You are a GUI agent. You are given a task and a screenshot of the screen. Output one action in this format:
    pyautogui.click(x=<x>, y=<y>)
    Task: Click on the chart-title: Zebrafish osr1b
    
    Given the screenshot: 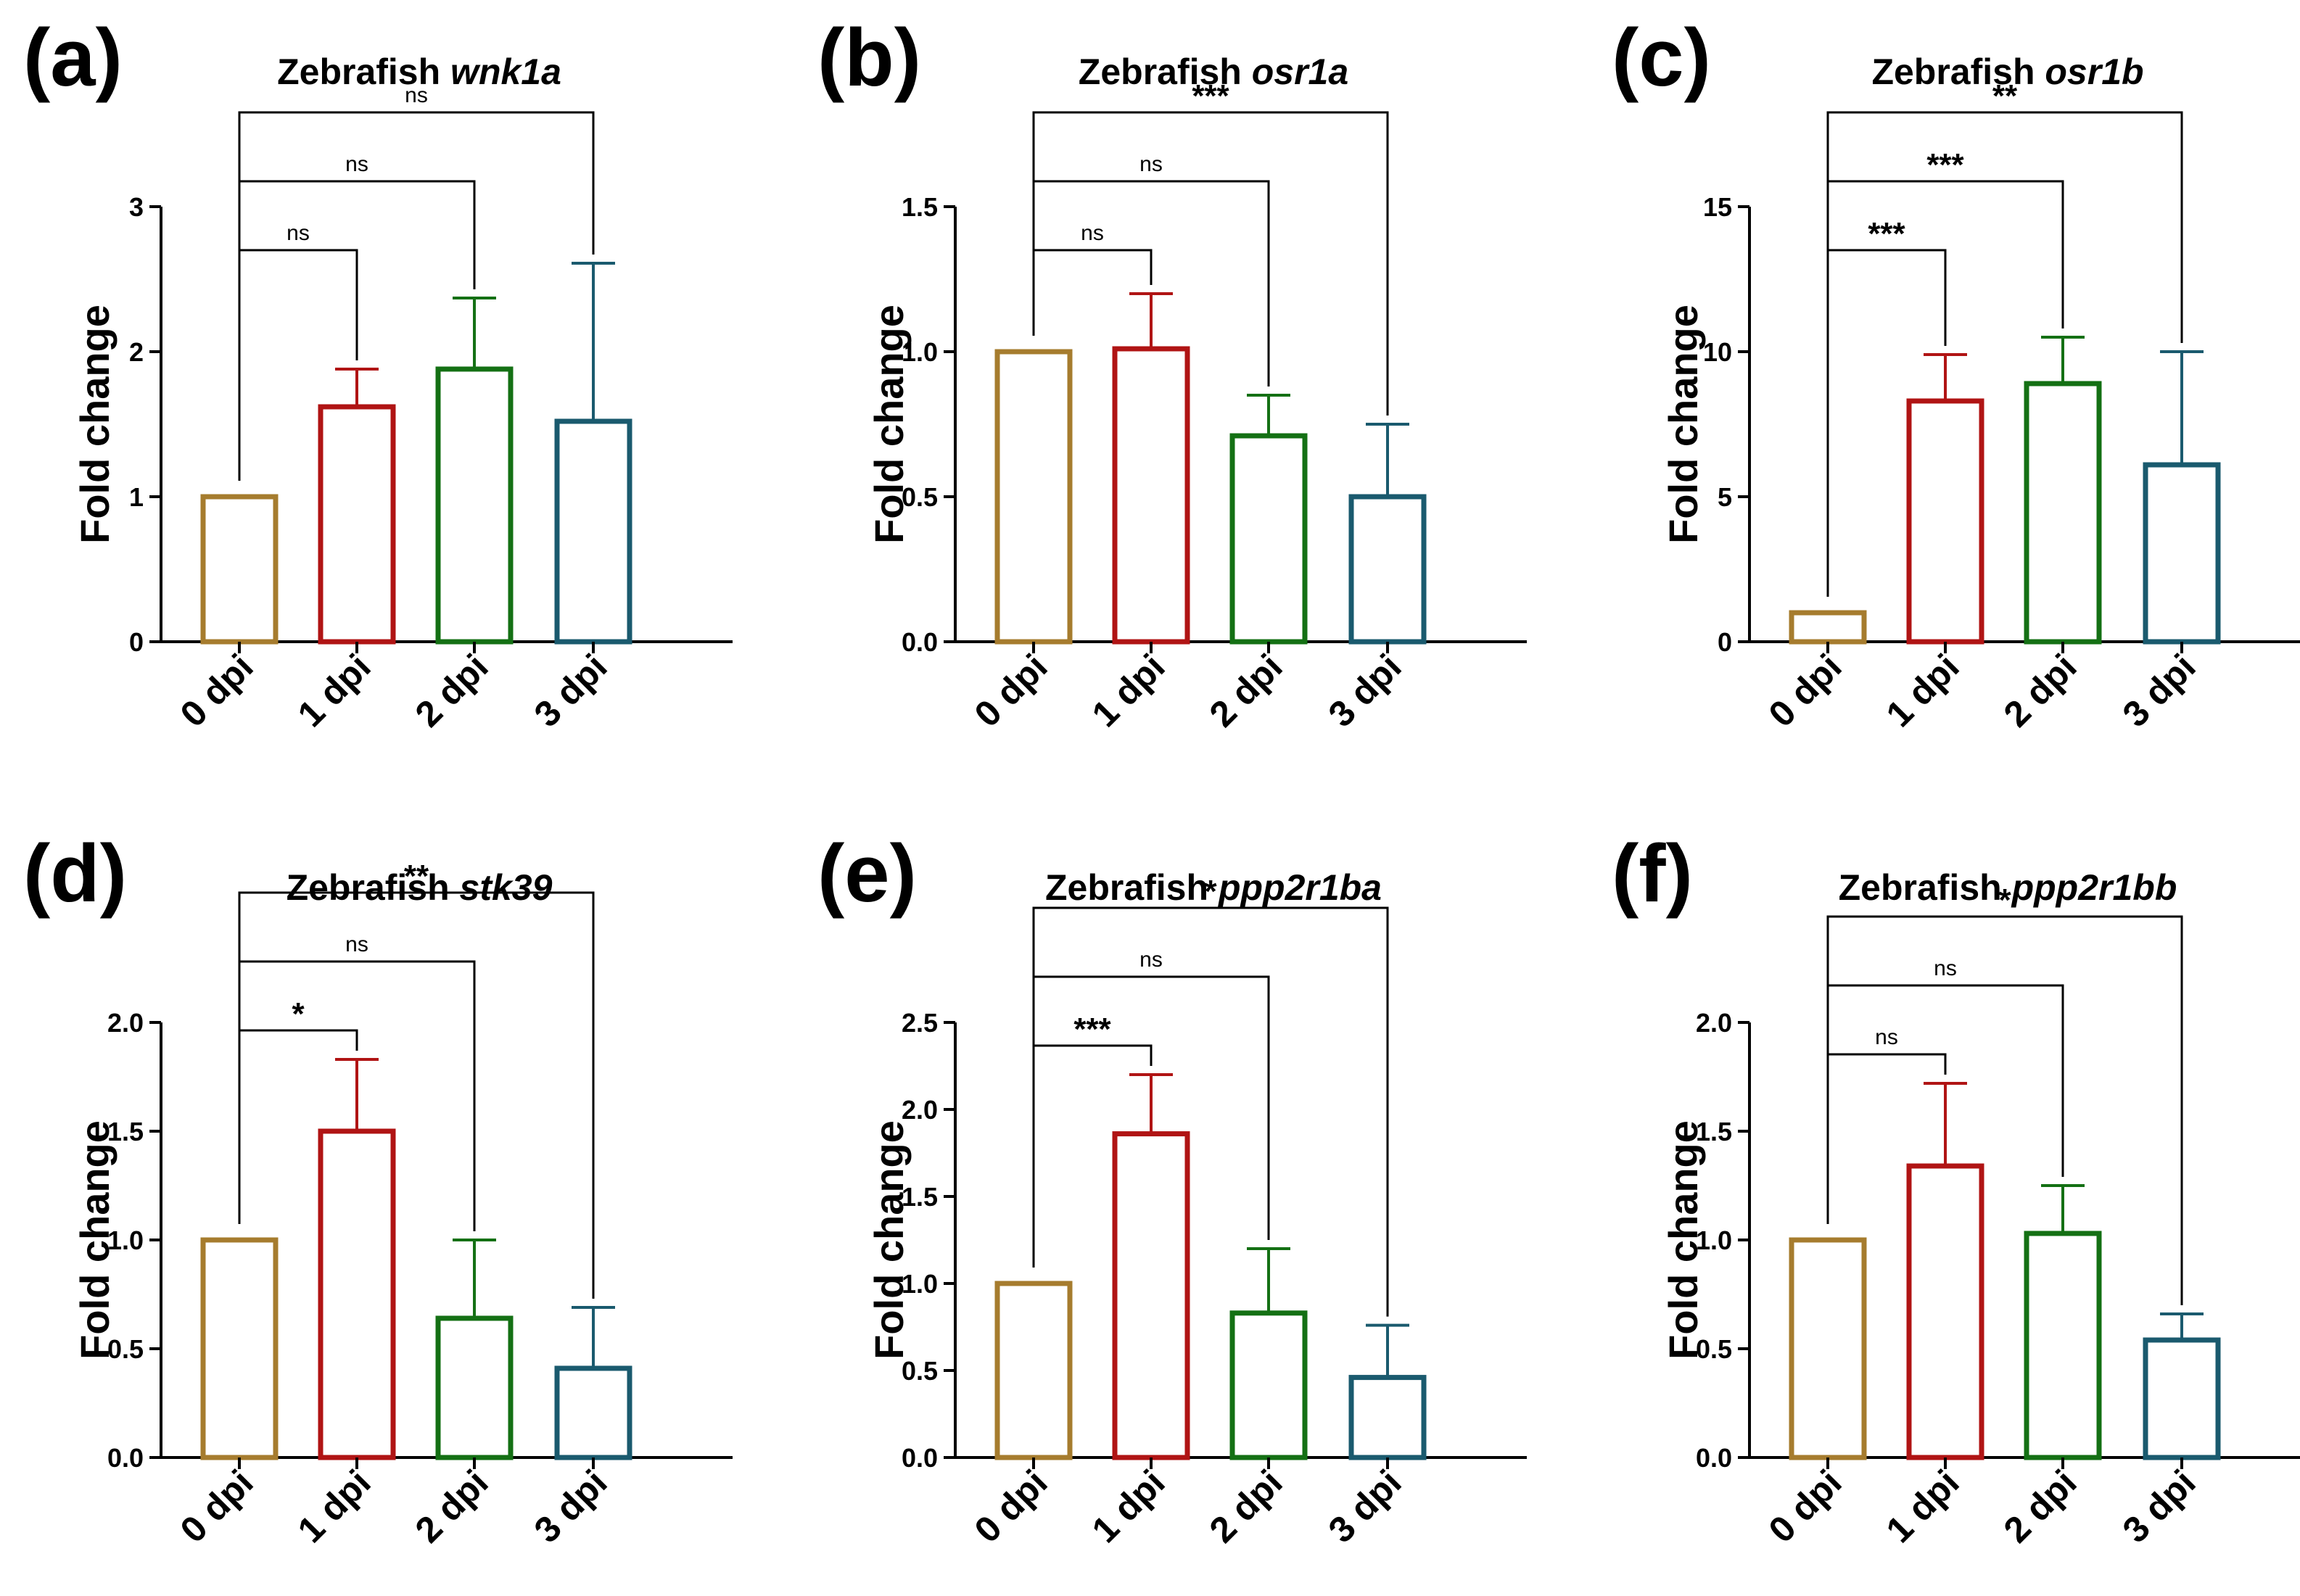 What is the action you would take?
    pyautogui.click(x=2007, y=71)
    